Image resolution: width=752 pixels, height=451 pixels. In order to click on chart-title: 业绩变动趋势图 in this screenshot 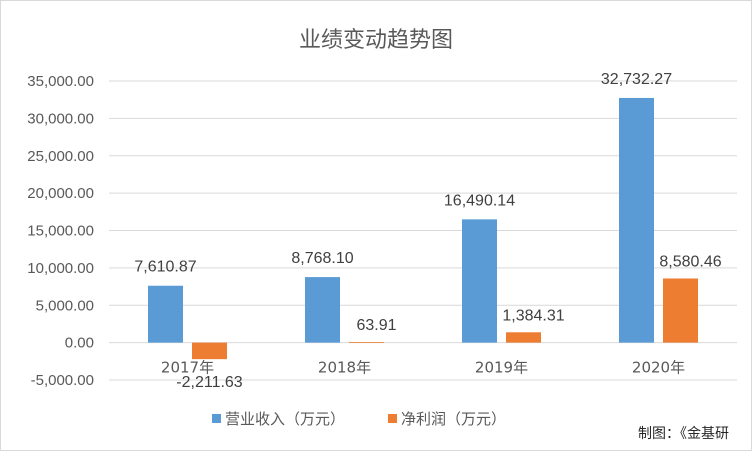, I will do `click(376, 40)`.